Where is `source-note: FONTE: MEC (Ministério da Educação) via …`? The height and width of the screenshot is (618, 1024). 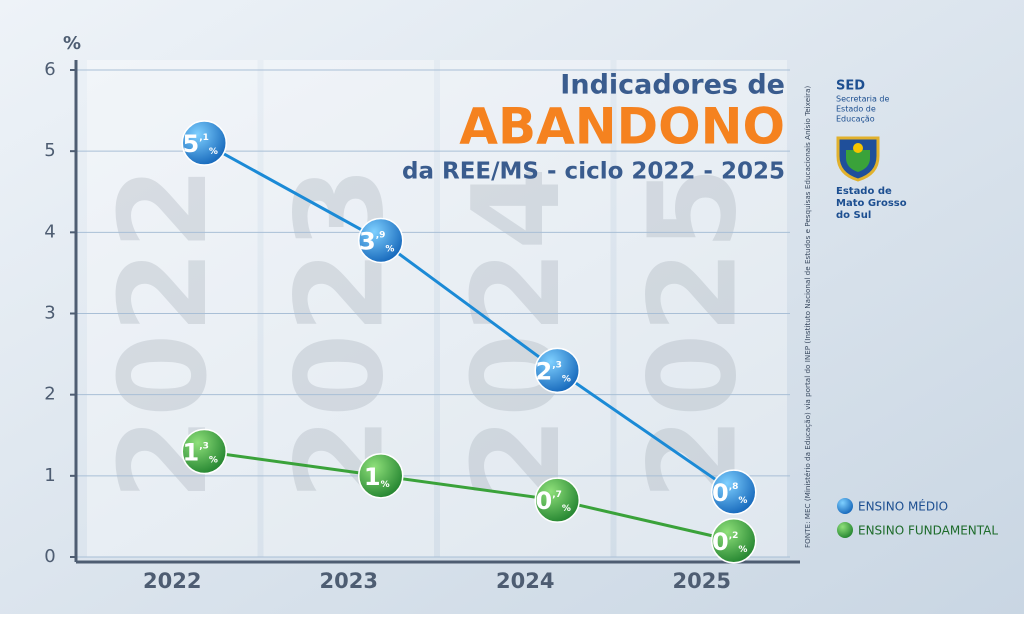
source-note: FONTE: MEC (Ministério da Educação) via … is located at coordinates (807, 317).